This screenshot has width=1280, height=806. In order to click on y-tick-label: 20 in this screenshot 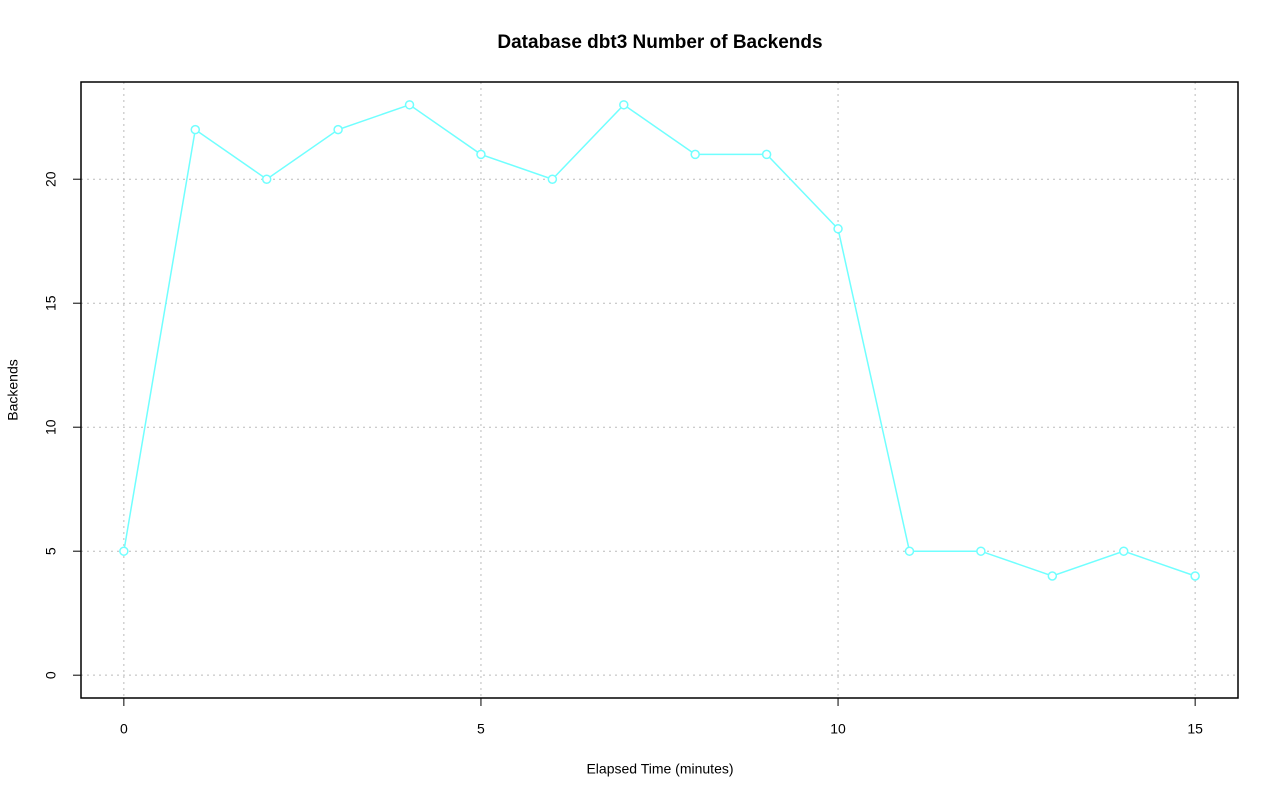, I will do `click(51, 179)`.